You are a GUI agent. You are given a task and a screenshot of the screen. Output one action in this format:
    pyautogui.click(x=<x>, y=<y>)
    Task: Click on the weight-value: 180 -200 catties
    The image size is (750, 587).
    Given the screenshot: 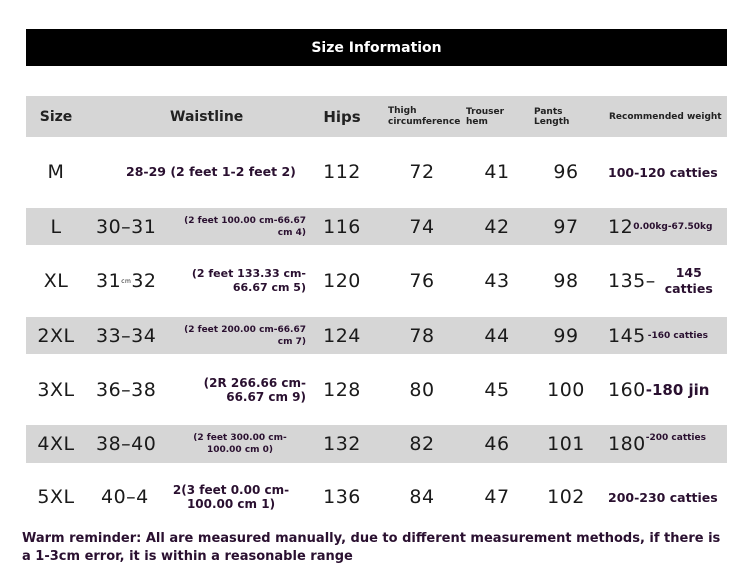 What is the action you would take?
    pyautogui.click(x=657, y=444)
    